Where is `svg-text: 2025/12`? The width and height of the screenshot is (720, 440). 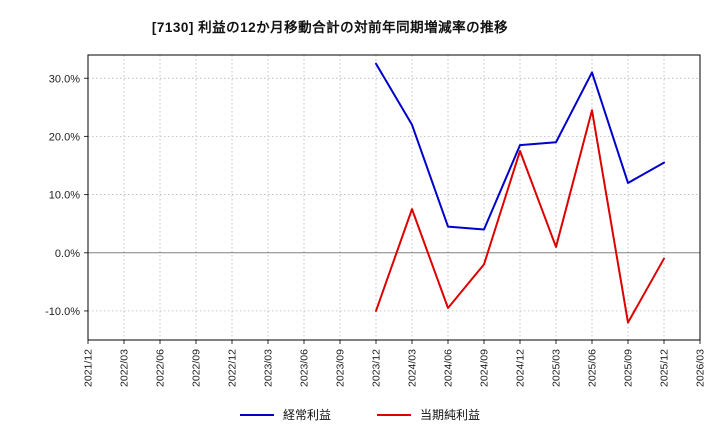
svg-text: 2025/12 is located at coordinates (665, 368).